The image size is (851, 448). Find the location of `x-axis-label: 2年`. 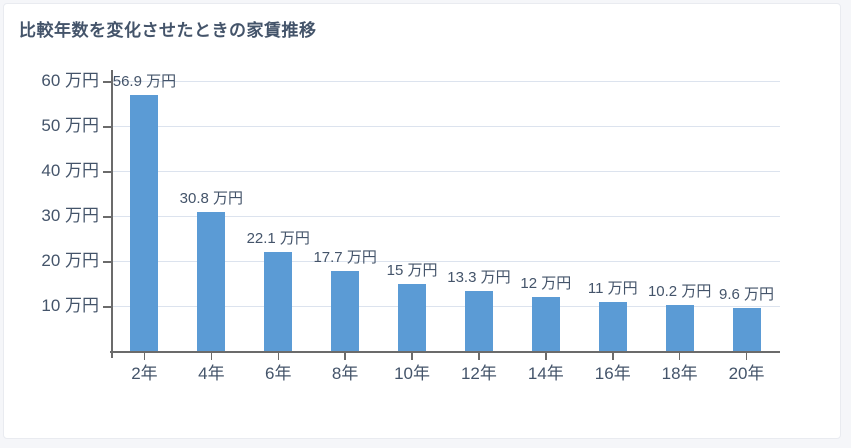

x-axis-label: 2年 is located at coordinates (144, 373).